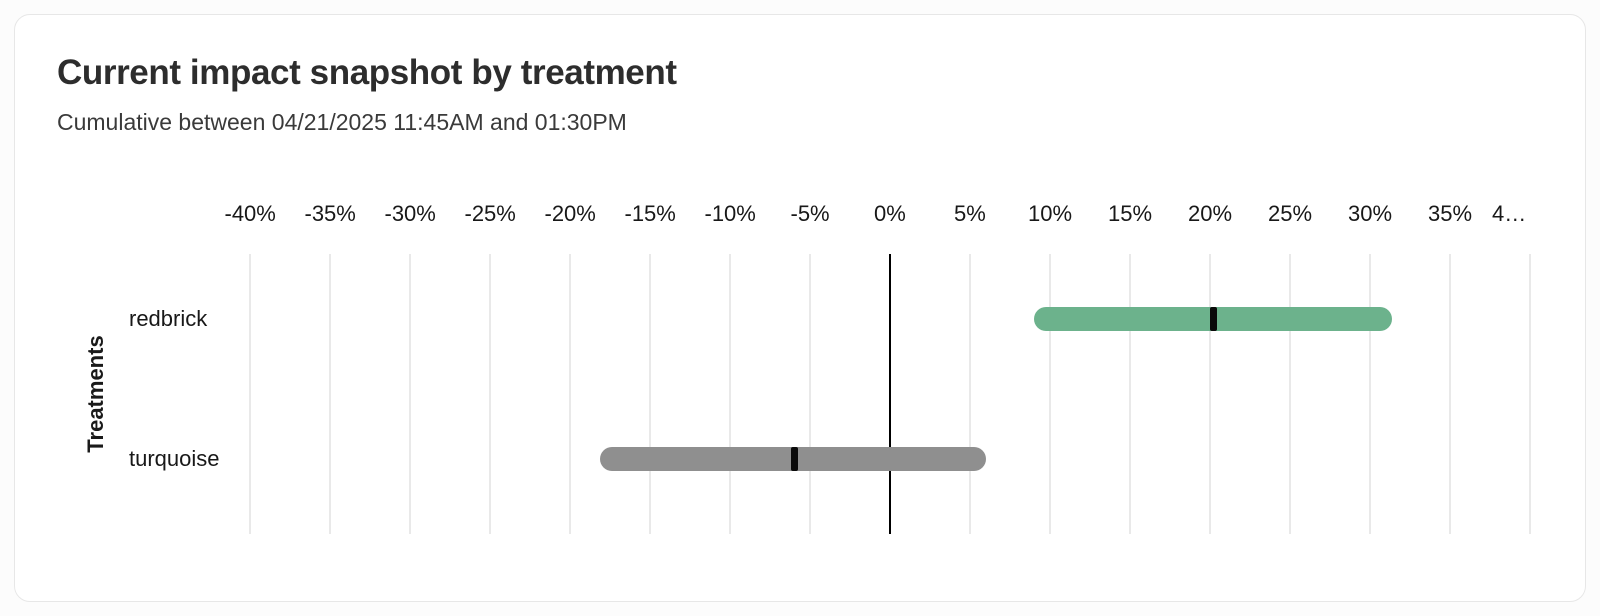 Image resolution: width=1600 pixels, height=616 pixels. I want to click on treatment-label: turquoise, so click(174, 458).